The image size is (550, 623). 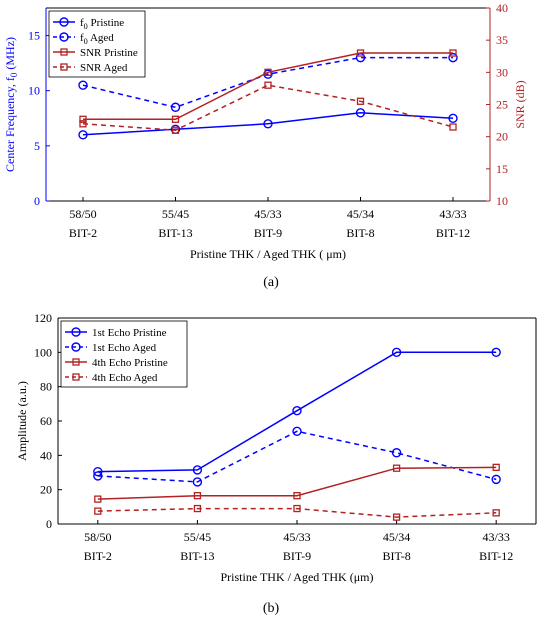 I want to click on y-right-tick-label: 25, so click(x=502, y=105).